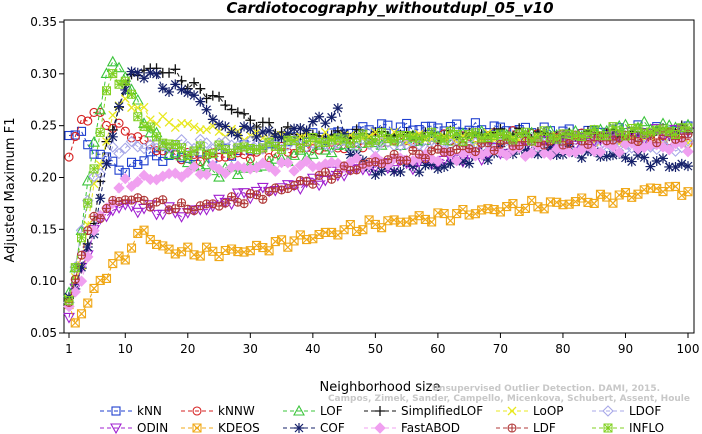 This screenshot has width=702, height=434. I want to click on y-tick-label: 0.35, so click(43, 22).